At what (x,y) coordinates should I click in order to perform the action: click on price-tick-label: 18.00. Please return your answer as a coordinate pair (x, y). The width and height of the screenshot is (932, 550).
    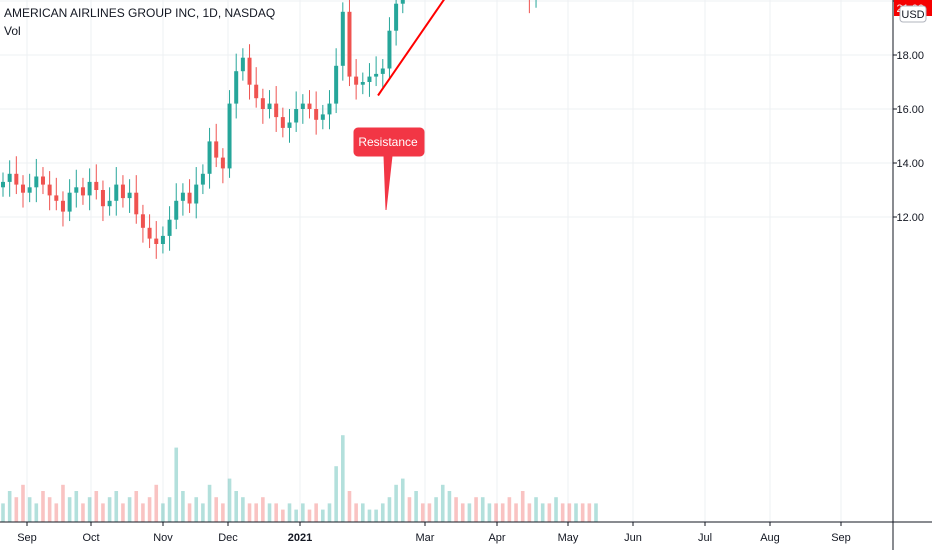
    Looking at the image, I should click on (910, 56).